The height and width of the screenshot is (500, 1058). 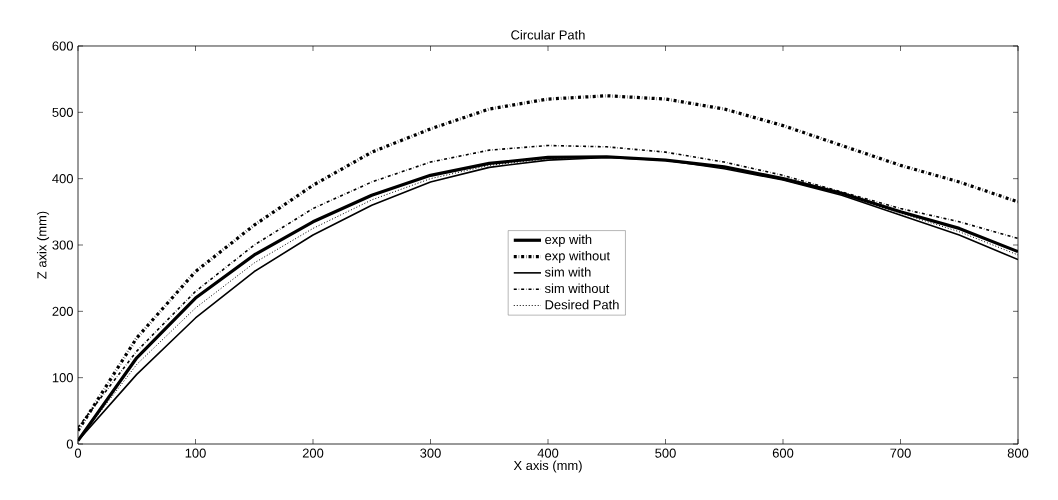 What do you see at coordinates (62, 179) in the screenshot?
I see `y-tick-label: 400` at bounding box center [62, 179].